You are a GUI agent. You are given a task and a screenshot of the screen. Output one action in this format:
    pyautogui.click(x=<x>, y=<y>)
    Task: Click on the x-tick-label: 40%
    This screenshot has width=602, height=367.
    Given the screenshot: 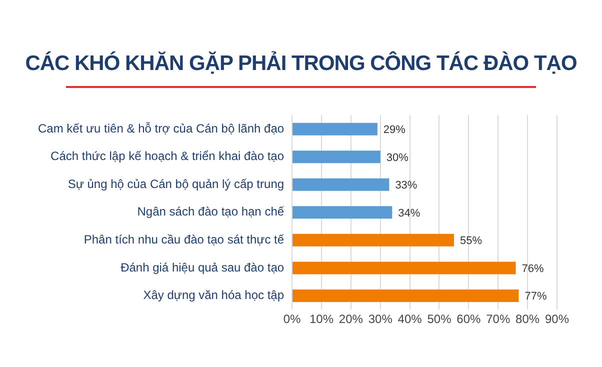 What is the action you would take?
    pyautogui.click(x=410, y=319)
    